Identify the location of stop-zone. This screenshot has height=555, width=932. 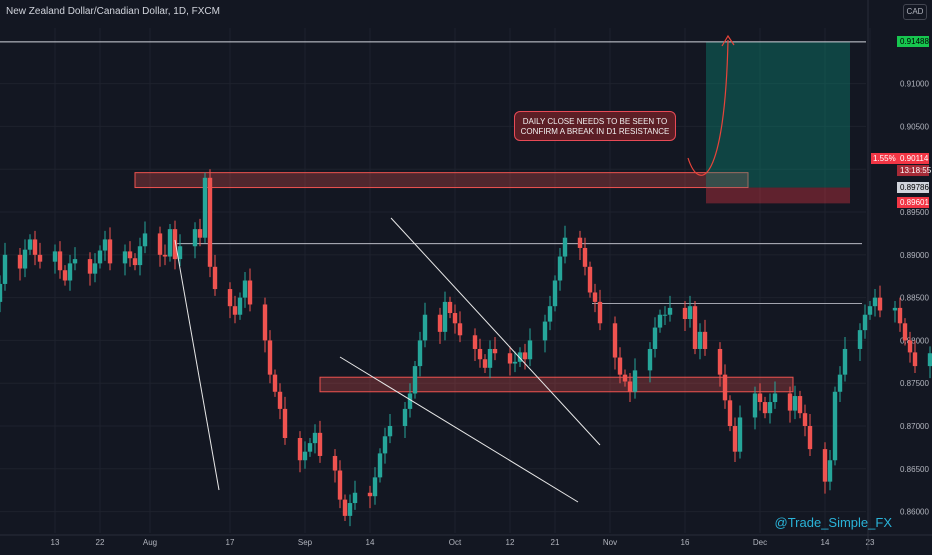
(778, 195).